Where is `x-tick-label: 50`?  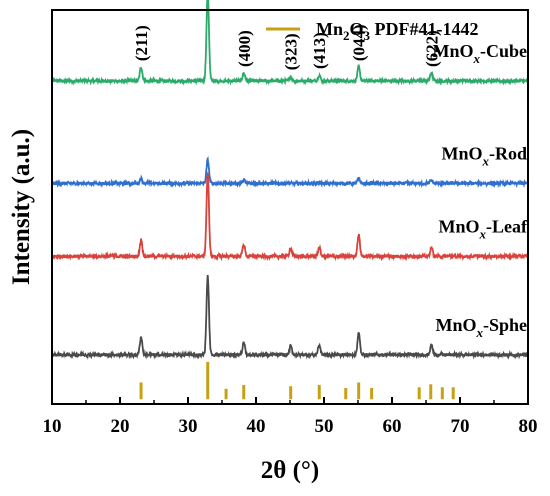
x-tick-label: 50 is located at coordinates (324, 426).